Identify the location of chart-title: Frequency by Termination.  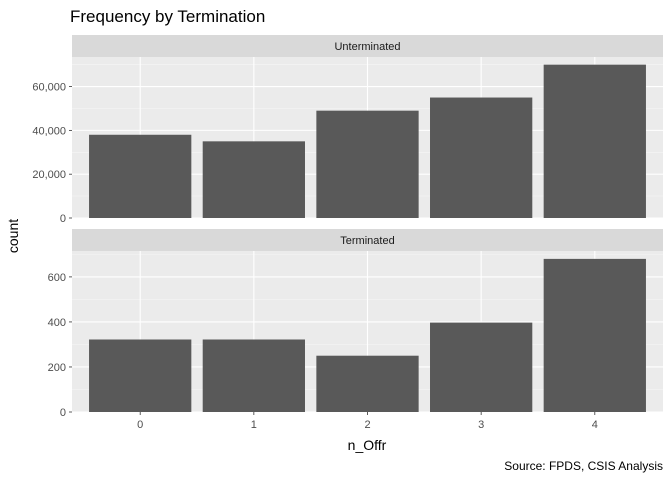
(167, 16).